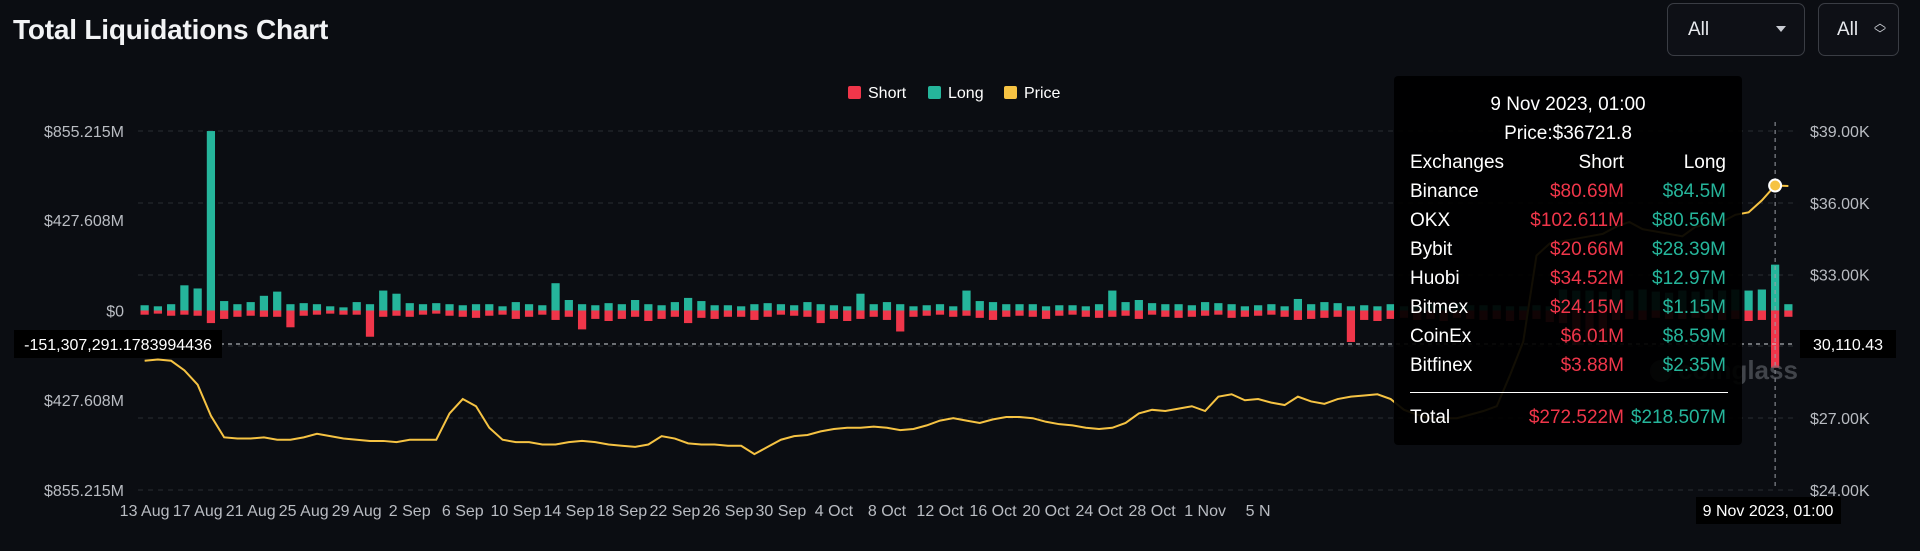 The image size is (1920, 551). Describe the element at coordinates (357, 511) in the screenshot. I see `x-axis-tick-label: 29 Aug` at that location.